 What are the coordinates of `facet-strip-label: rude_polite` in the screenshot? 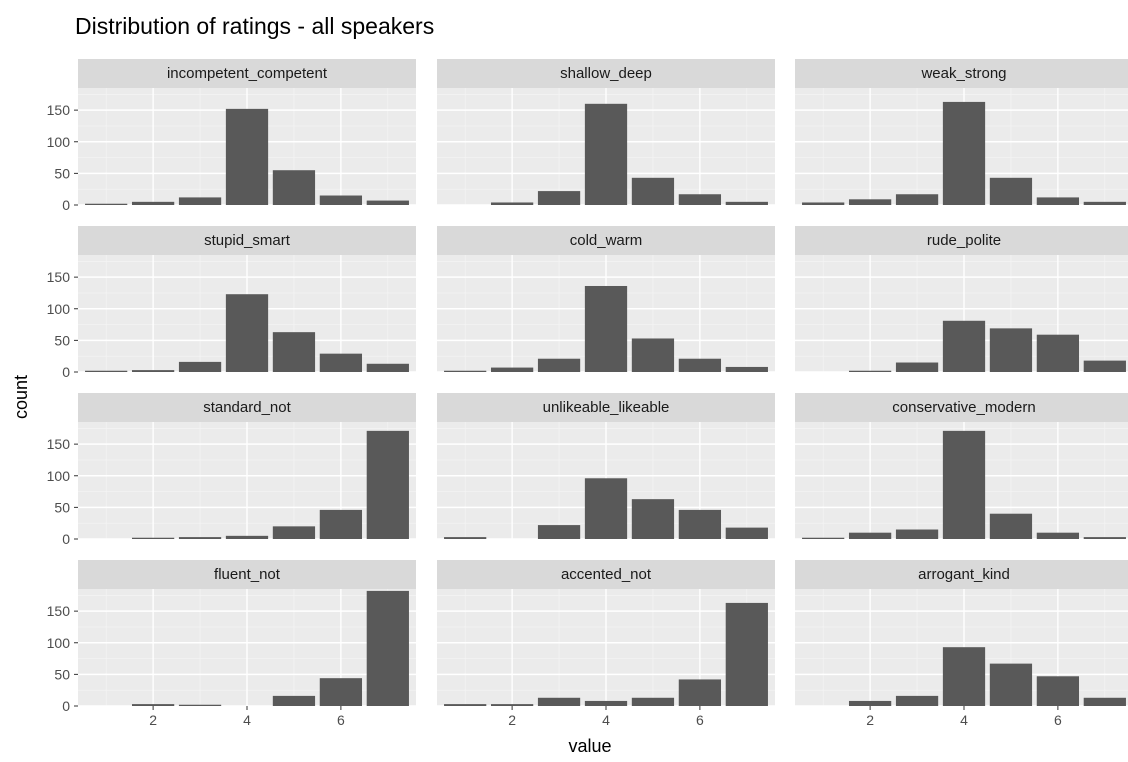 It's located at (964, 240).